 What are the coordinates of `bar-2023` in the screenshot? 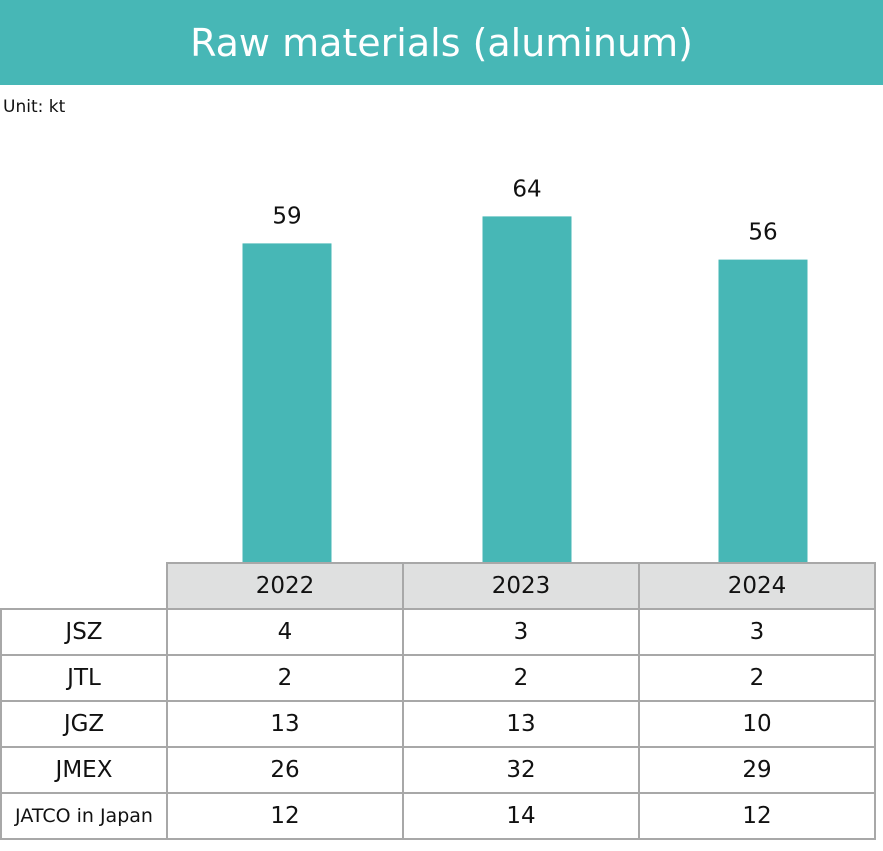 It's located at (527, 389).